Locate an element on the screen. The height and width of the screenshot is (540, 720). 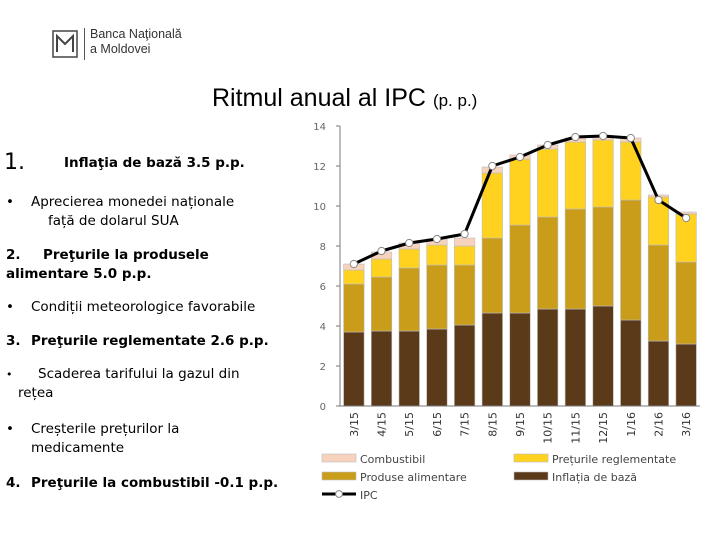
factor-3-bullet-1-line-2: rețea is located at coordinates (36, 393).